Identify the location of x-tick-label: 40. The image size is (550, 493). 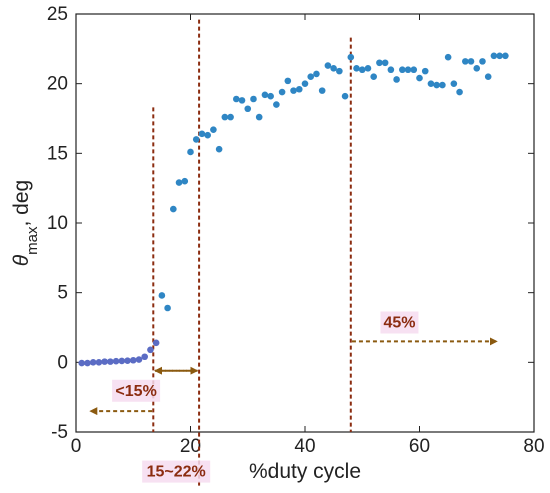
(304, 446).